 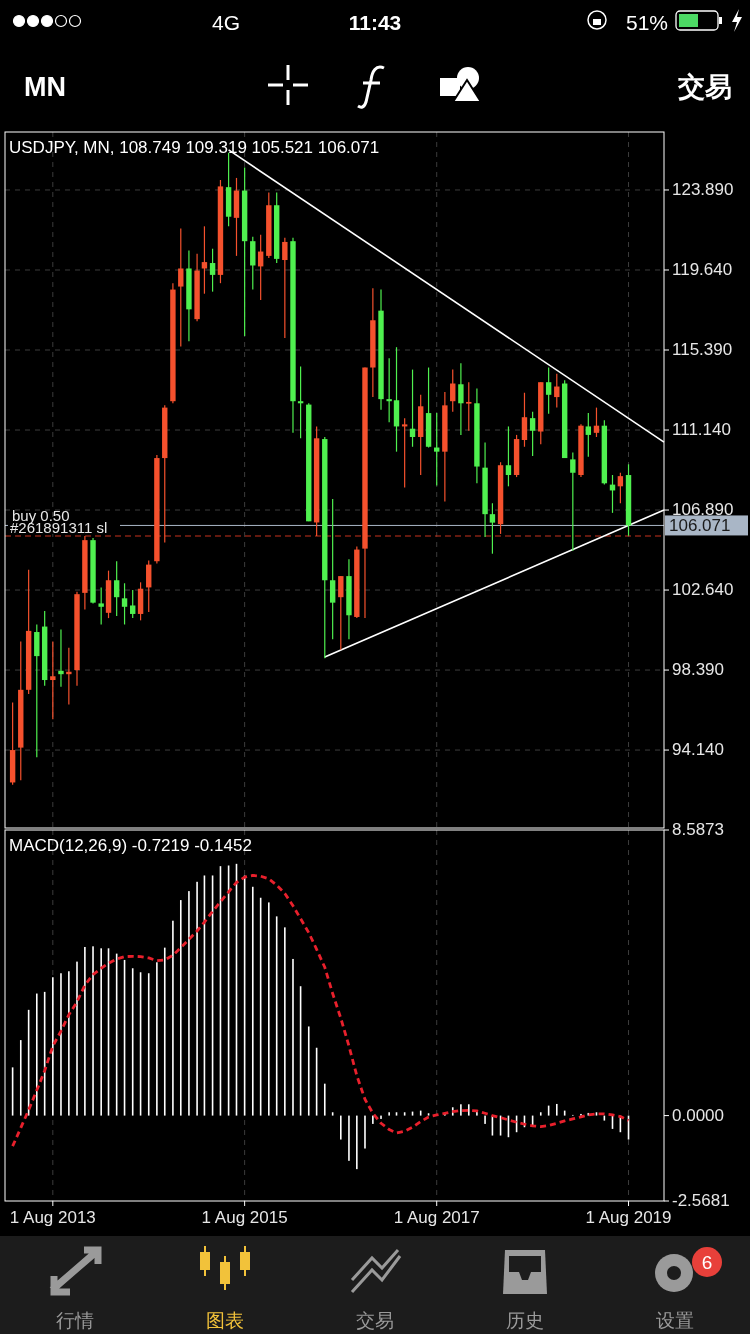 What do you see at coordinates (628, 1217) in the screenshot?
I see `x-tick-label: 1 Aug 2019` at bounding box center [628, 1217].